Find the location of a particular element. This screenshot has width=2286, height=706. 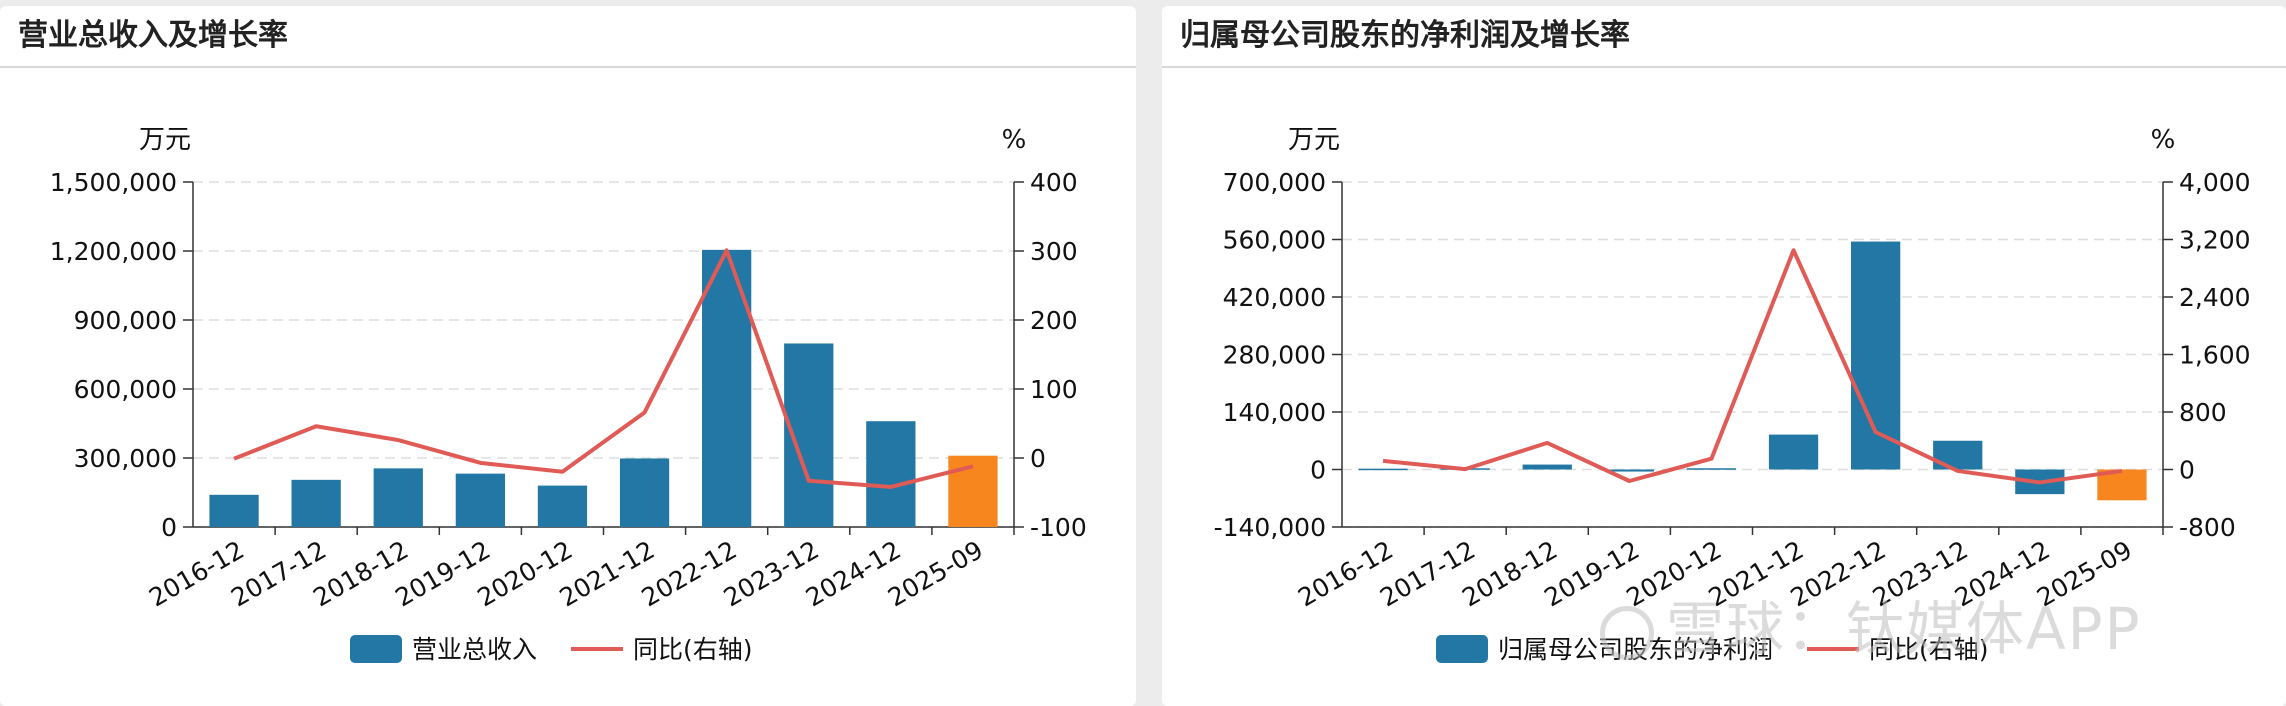

snowball-logo-icon is located at coordinates (1627, 632).